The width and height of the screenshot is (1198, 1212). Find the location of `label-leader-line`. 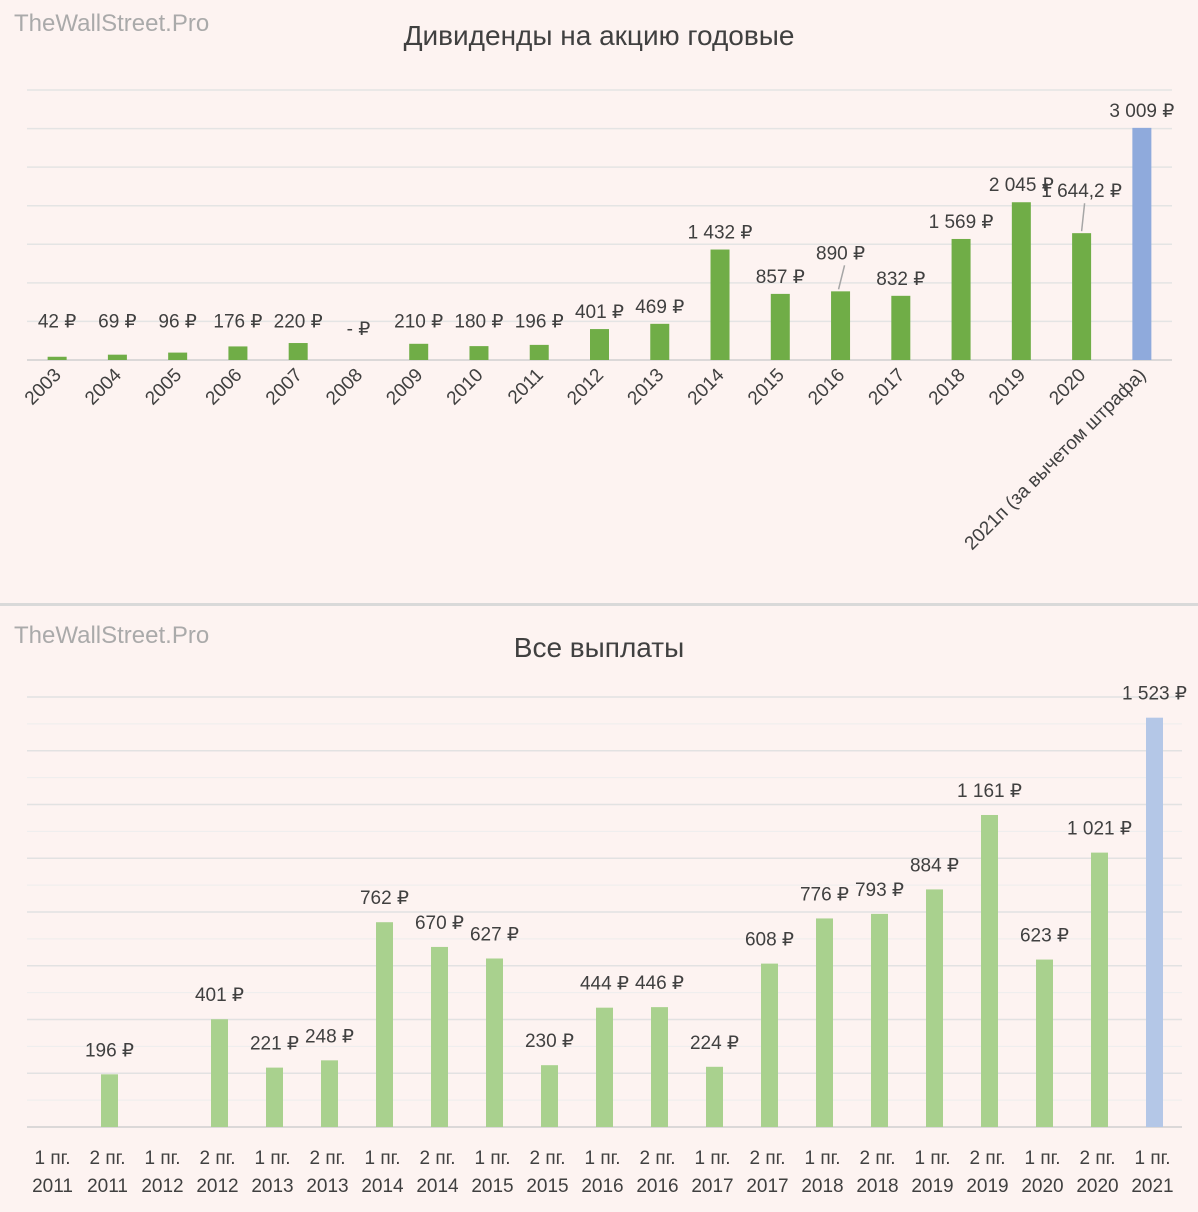

label-leader-line is located at coordinates (1083, 217).